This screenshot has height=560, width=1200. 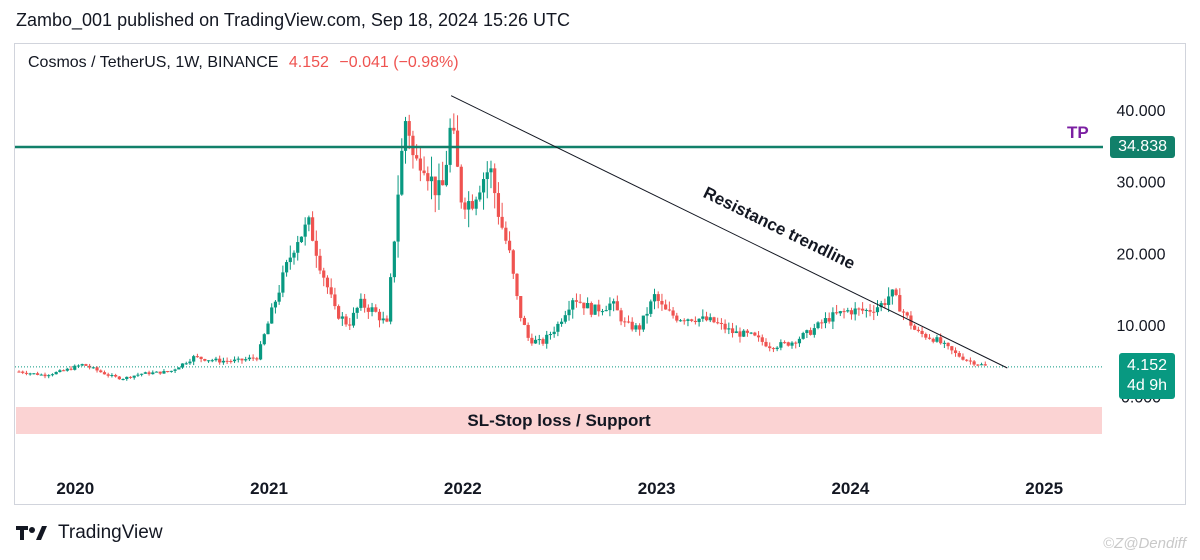 What do you see at coordinates (463, 488) in the screenshot?
I see `x-tick-label: 2022` at bounding box center [463, 488].